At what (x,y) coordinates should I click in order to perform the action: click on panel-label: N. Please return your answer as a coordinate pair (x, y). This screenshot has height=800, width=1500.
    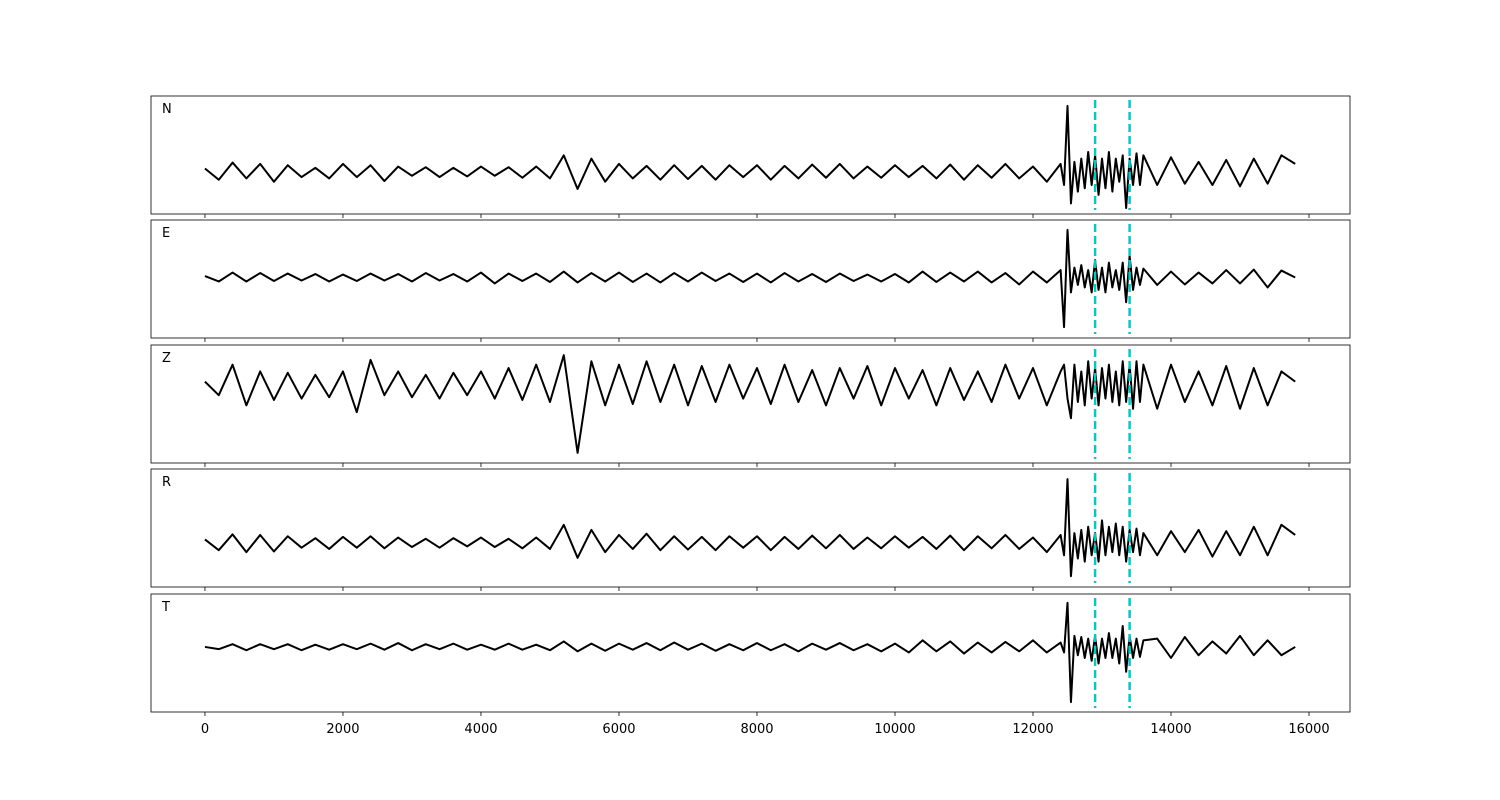
    Looking at the image, I should click on (167, 109).